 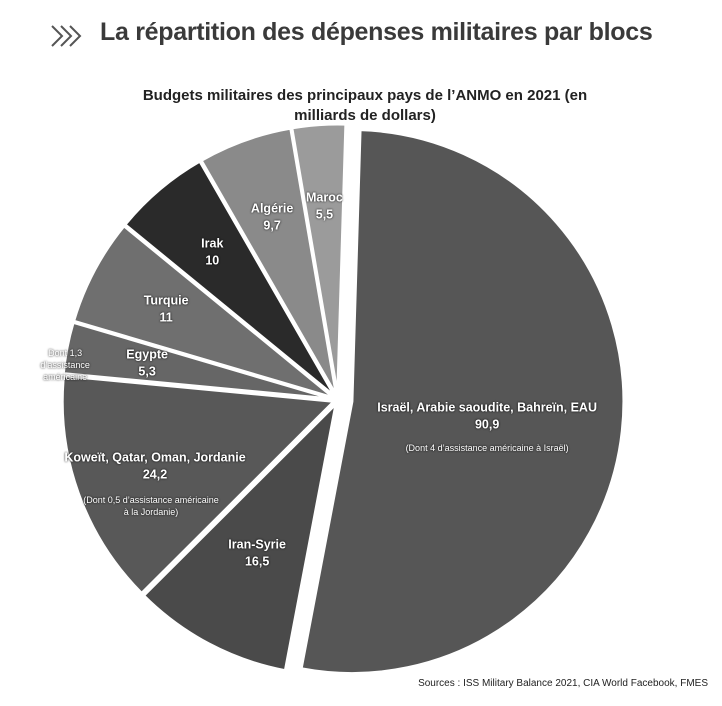 What do you see at coordinates (272, 225) in the screenshot?
I see `value-label: 9,7` at bounding box center [272, 225].